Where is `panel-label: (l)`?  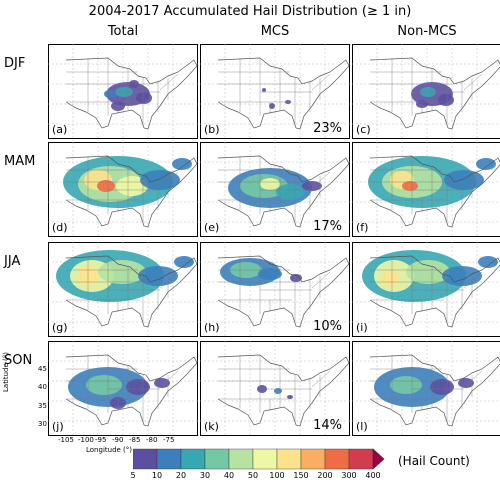 panel-label: (l) is located at coordinates (362, 426).